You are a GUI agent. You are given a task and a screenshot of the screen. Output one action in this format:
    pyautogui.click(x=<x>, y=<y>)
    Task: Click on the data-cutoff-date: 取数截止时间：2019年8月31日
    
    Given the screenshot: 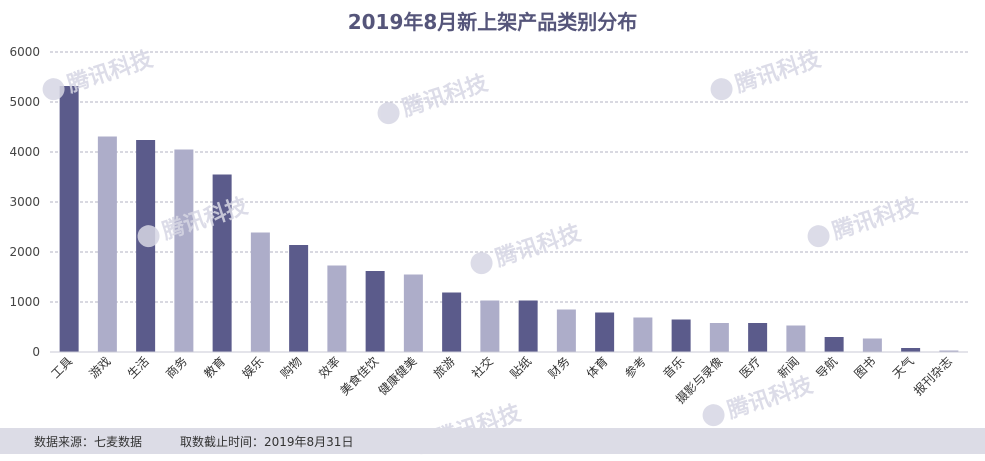 What is the action you would take?
    pyautogui.click(x=267, y=442)
    